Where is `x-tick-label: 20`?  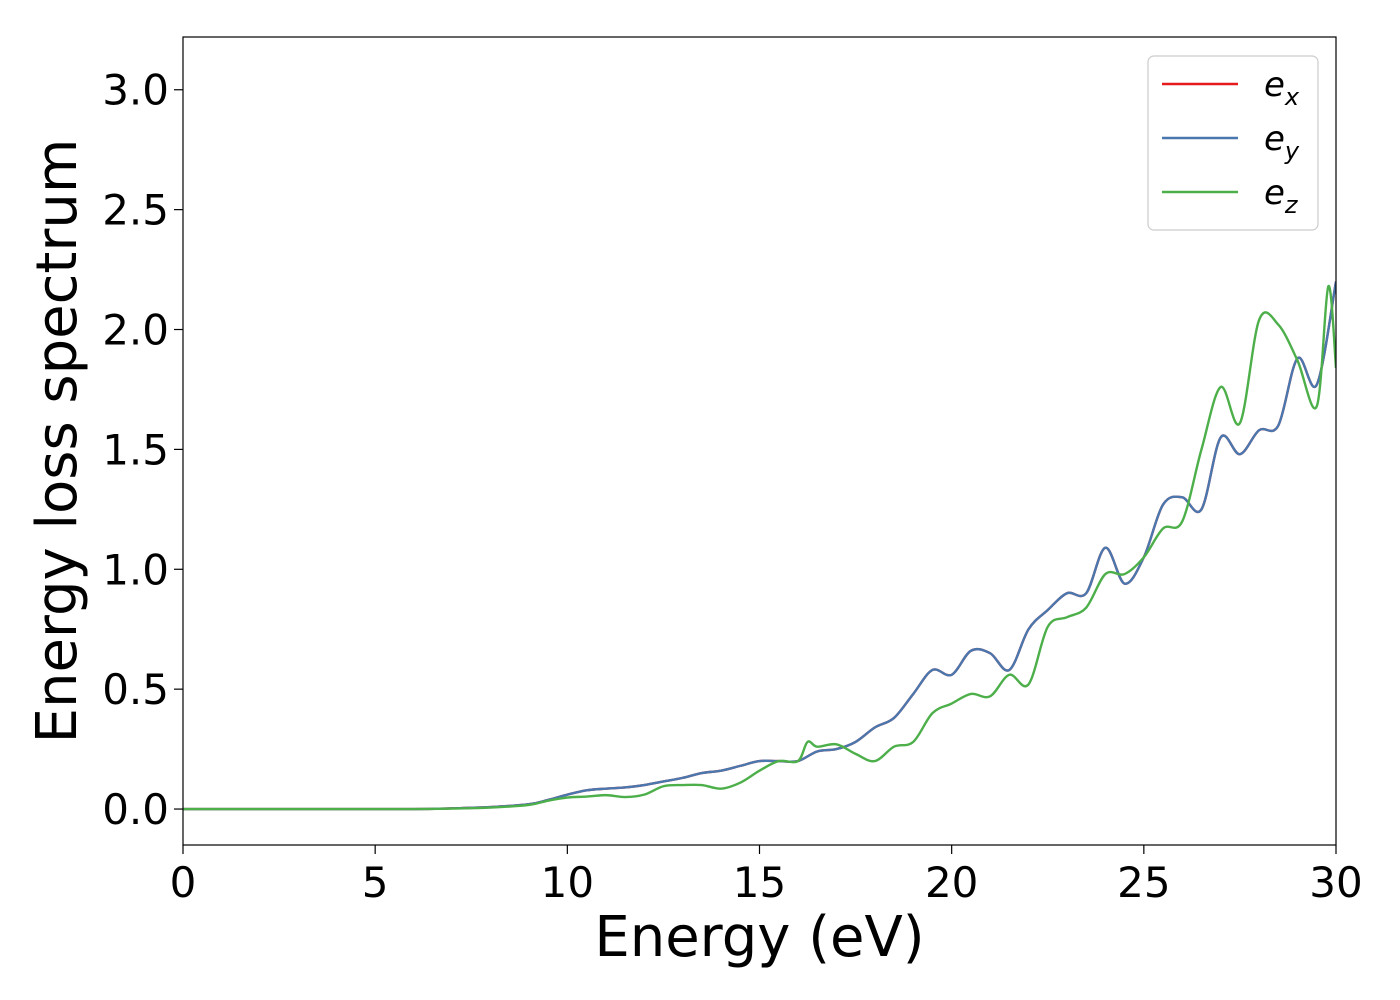 x-tick-label: 20 is located at coordinates (951, 882).